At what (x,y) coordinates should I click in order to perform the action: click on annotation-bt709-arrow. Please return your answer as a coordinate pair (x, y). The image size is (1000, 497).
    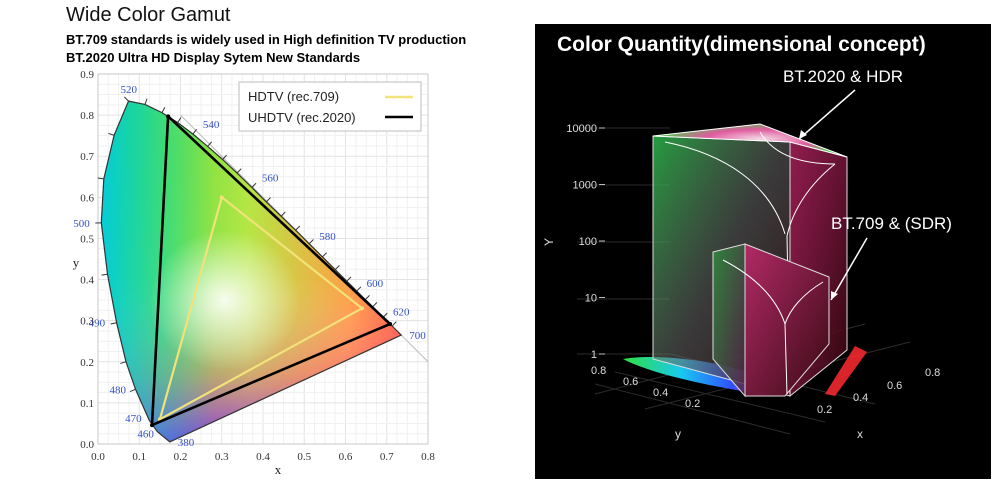
    Looking at the image, I should click on (849, 269).